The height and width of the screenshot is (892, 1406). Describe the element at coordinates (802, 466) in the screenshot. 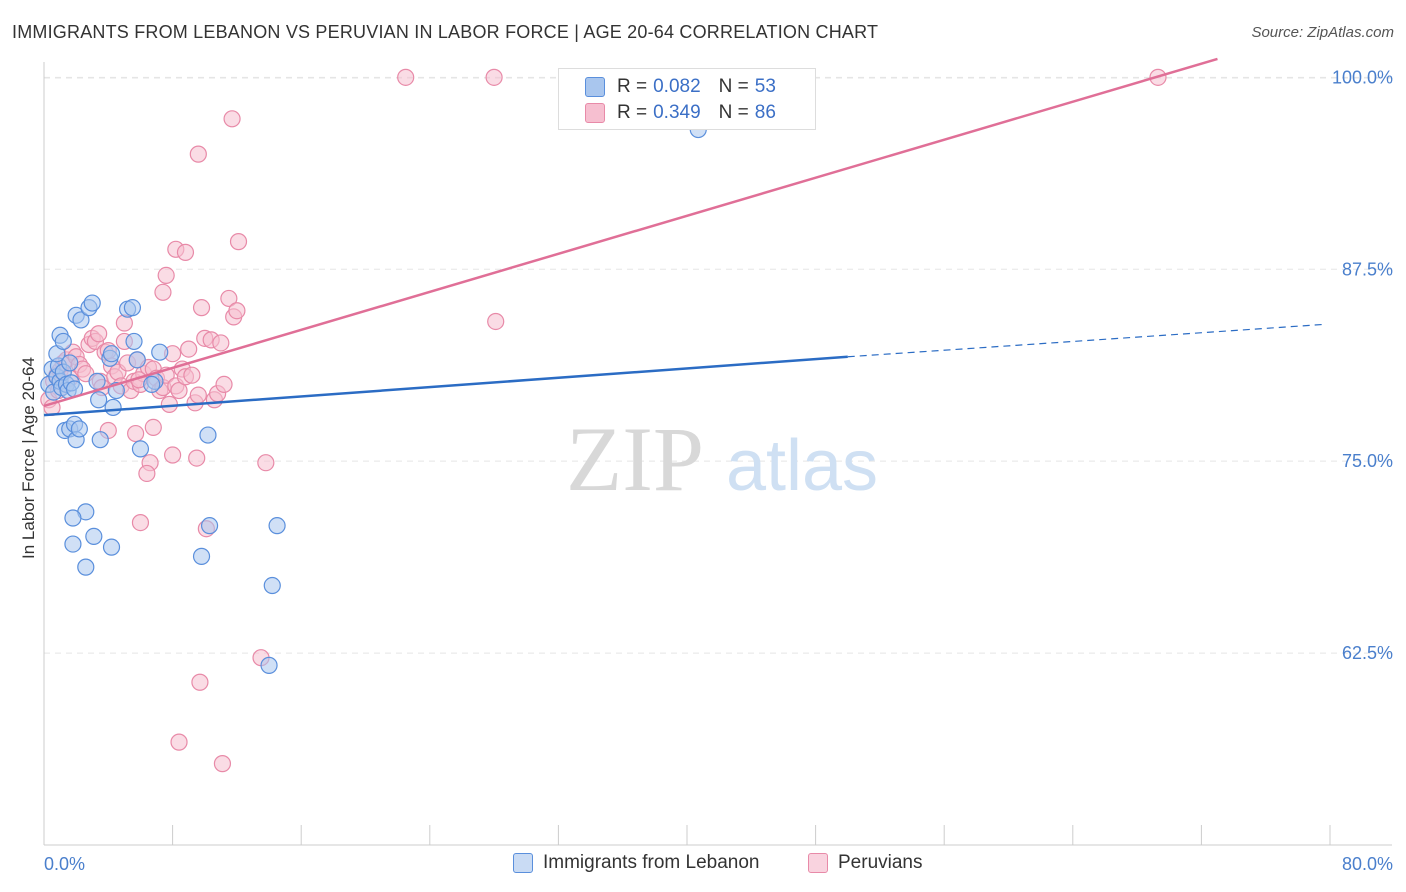

I see `watermark-atlas: atlas` at that location.